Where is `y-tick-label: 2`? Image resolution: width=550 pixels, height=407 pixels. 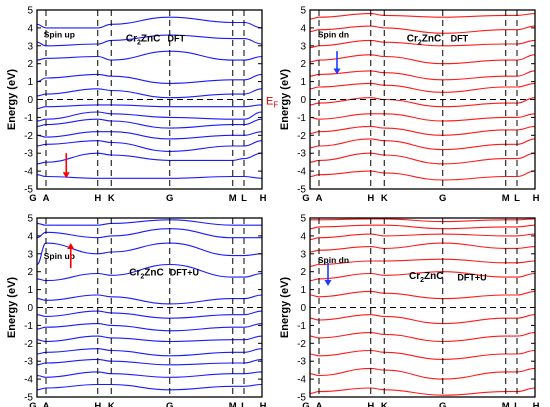
y-tick-label: 2 is located at coordinates (30, 272).